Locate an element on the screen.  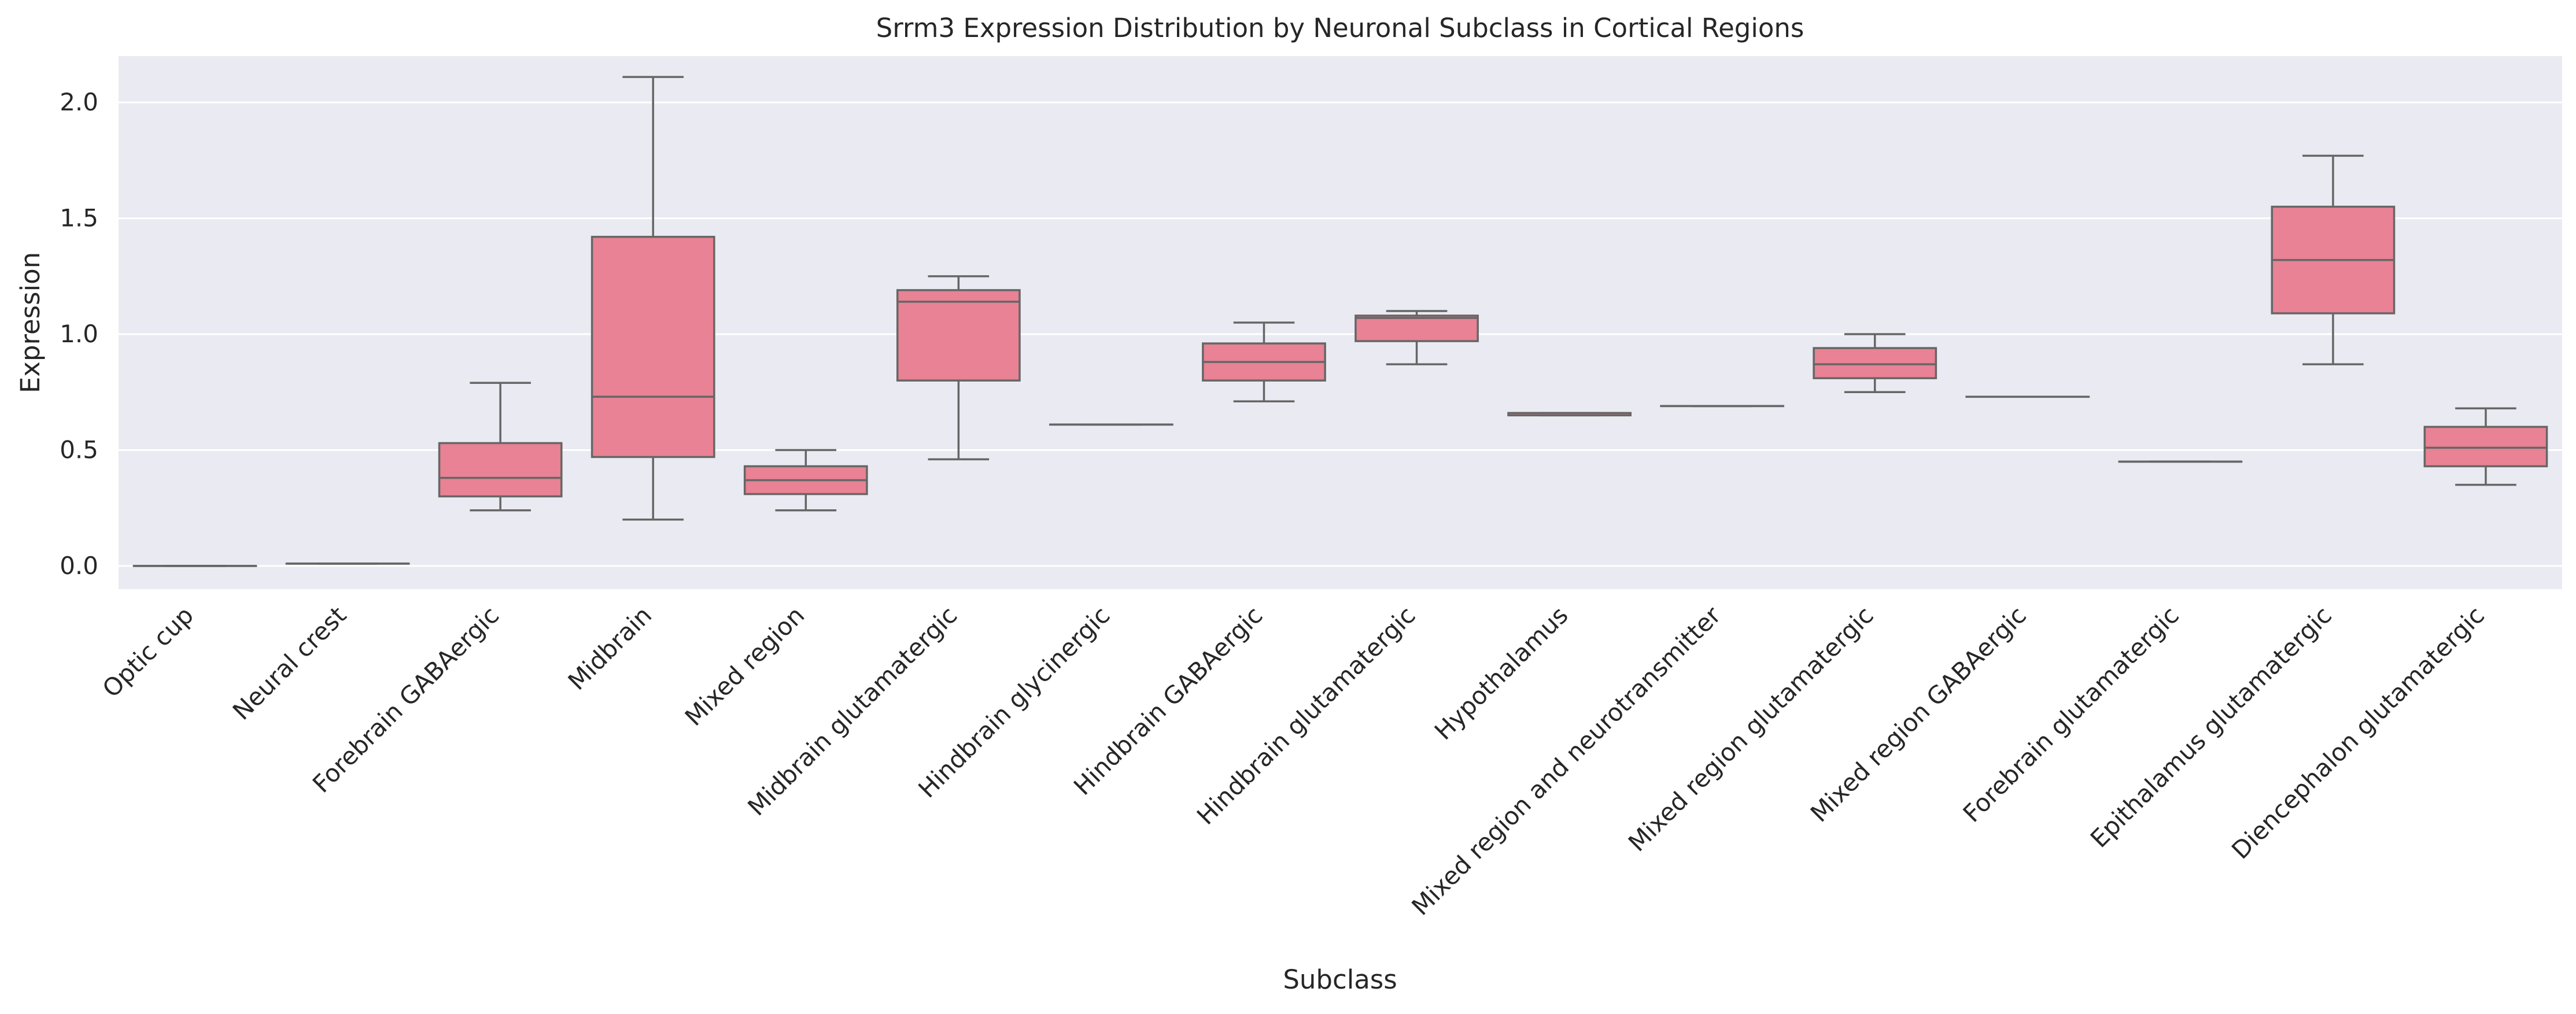
x-tick-label: Diencephalon glutamatergic is located at coordinates (2358, 732).